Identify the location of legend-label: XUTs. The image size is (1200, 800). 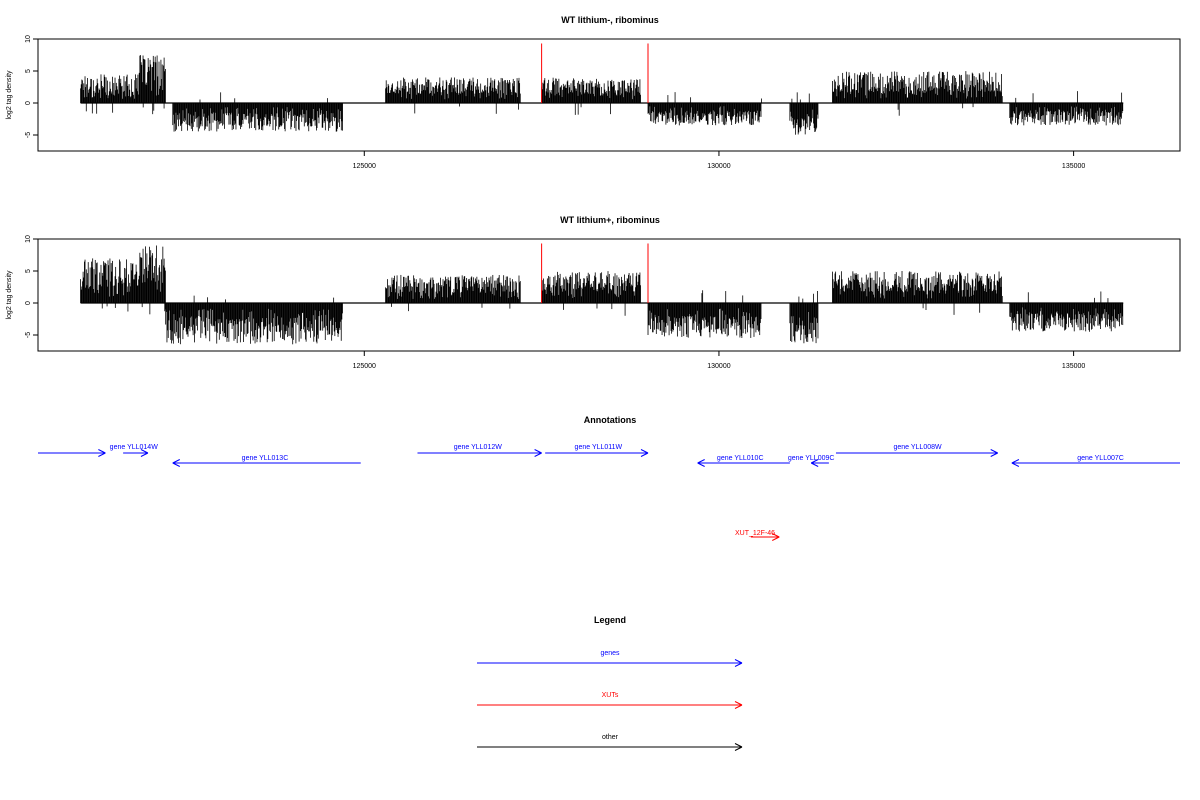
(610, 695).